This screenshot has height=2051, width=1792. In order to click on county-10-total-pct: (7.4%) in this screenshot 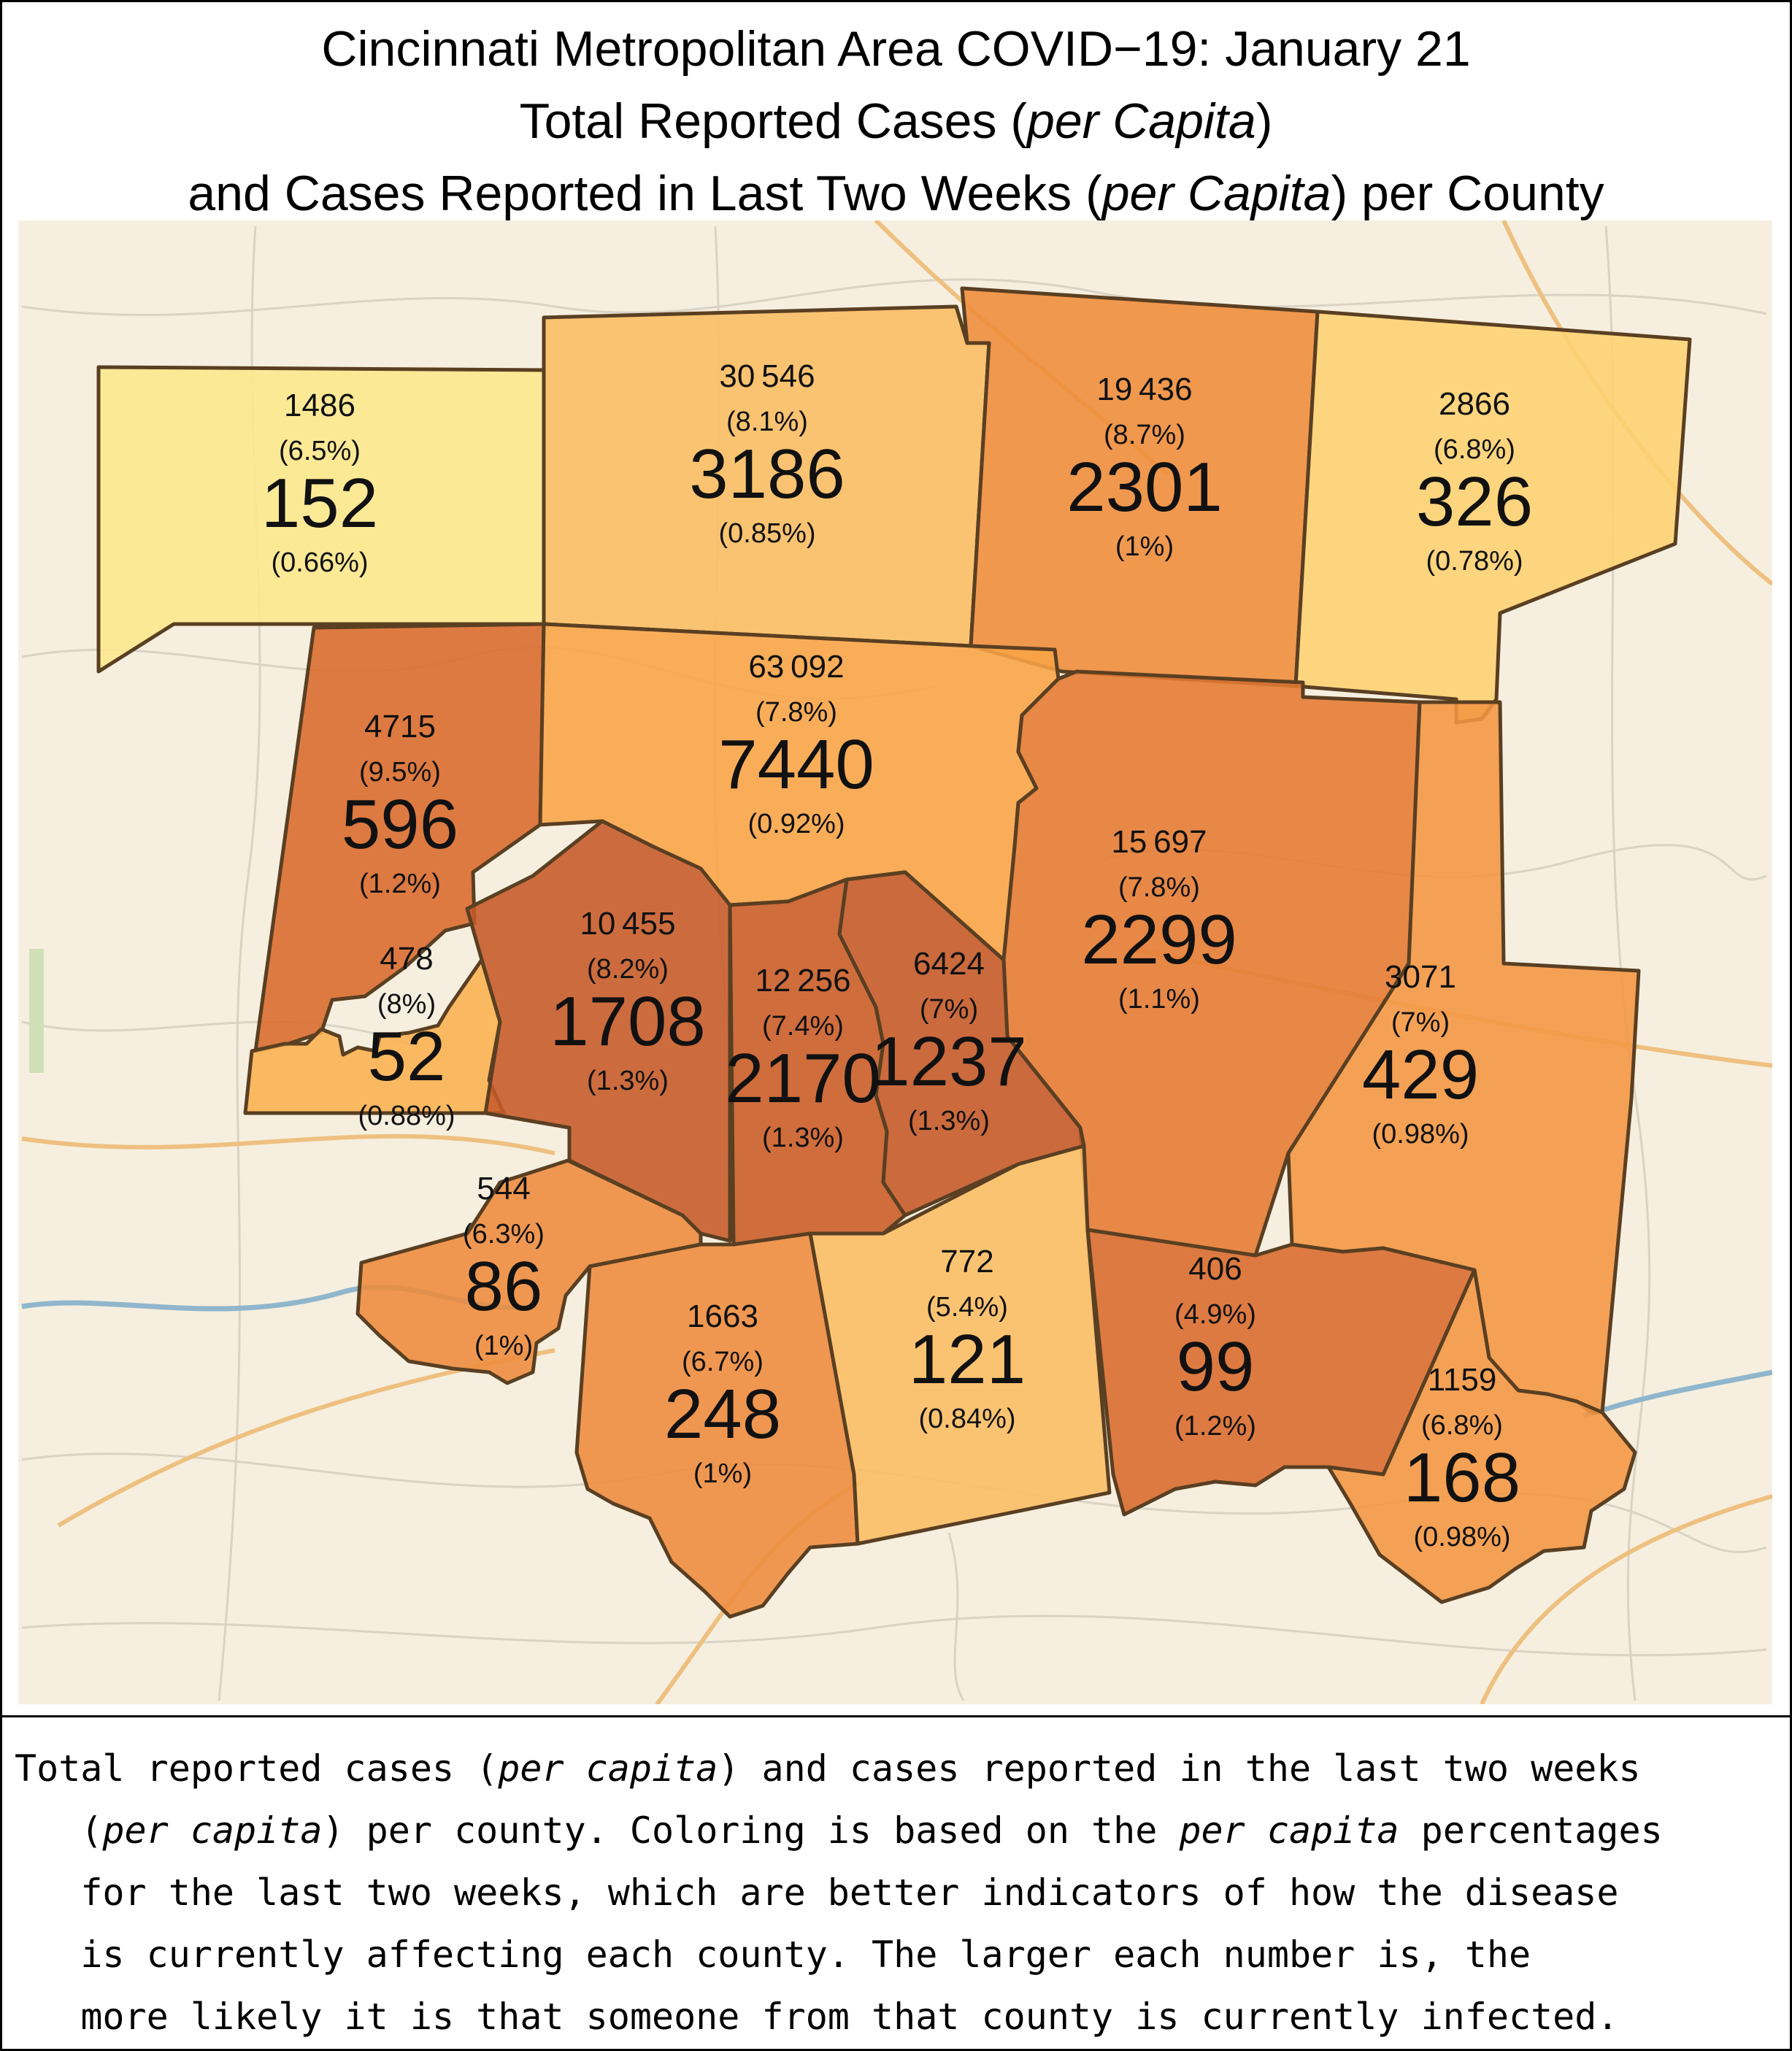, I will do `click(803, 1026)`.